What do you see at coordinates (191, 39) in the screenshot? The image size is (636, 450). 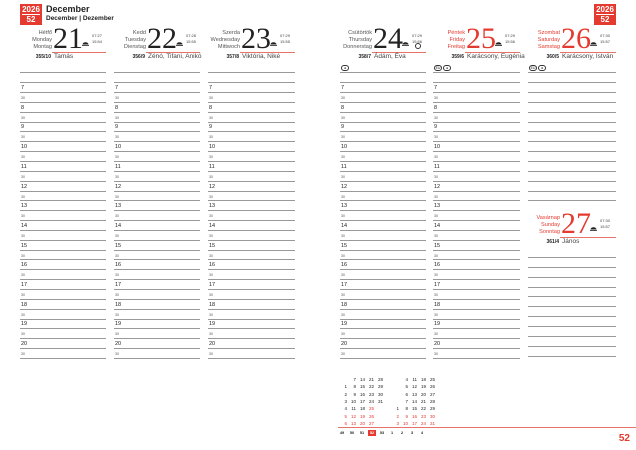 I see `sun-times: 07:28 15:55` at bounding box center [191, 39].